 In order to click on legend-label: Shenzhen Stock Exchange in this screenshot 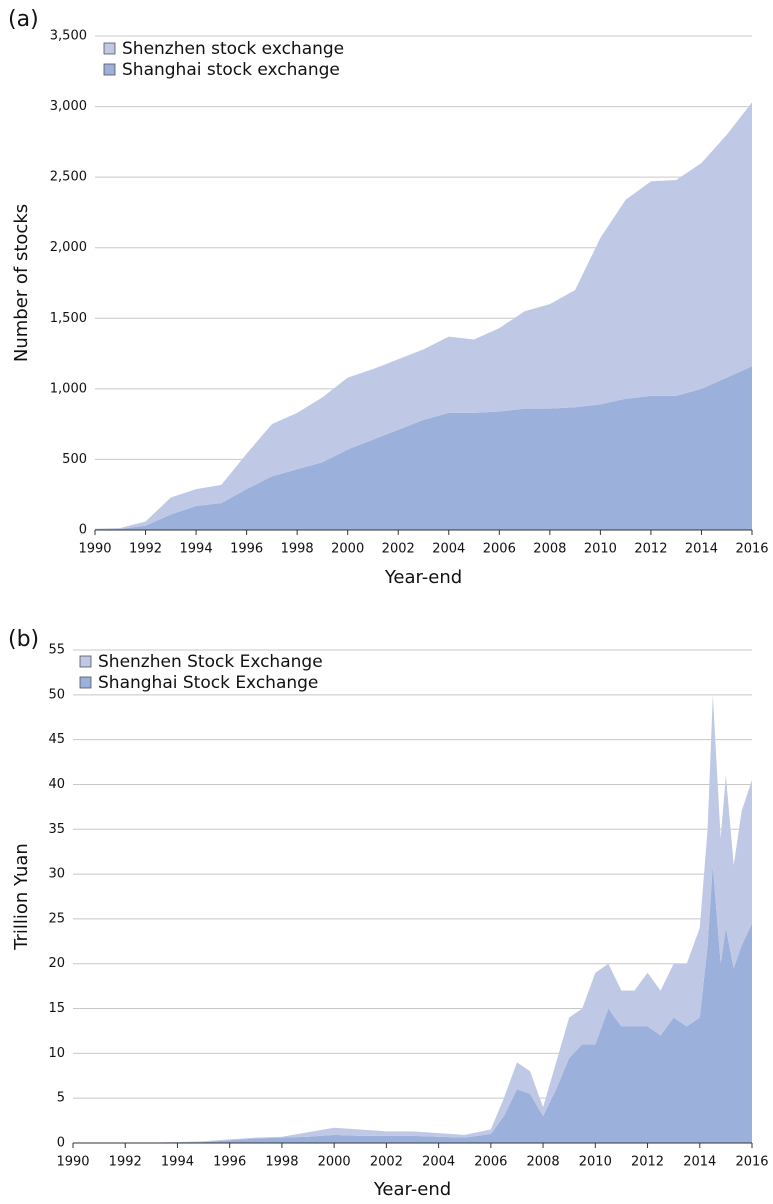, I will do `click(210, 662)`.